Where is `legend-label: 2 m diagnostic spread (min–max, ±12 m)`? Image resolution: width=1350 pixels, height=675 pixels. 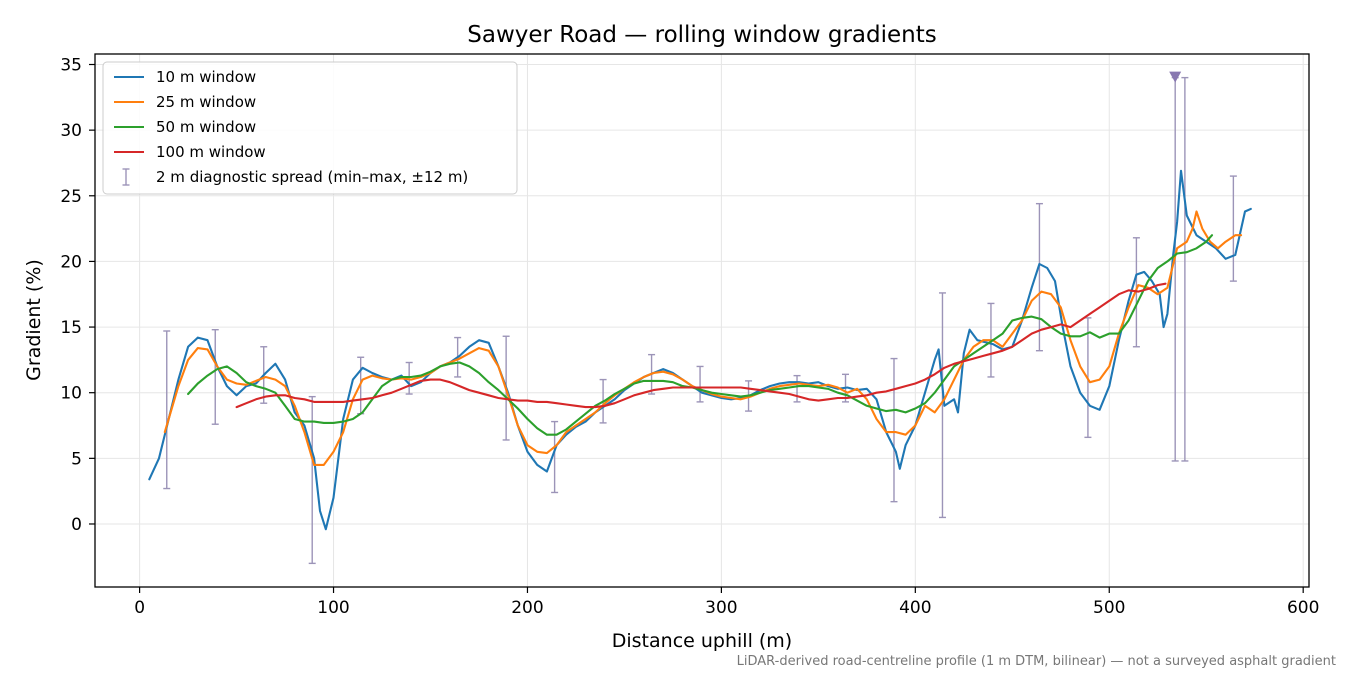 legend-label: 2 m diagnostic spread (min–max, ±12 m) is located at coordinates (312, 177).